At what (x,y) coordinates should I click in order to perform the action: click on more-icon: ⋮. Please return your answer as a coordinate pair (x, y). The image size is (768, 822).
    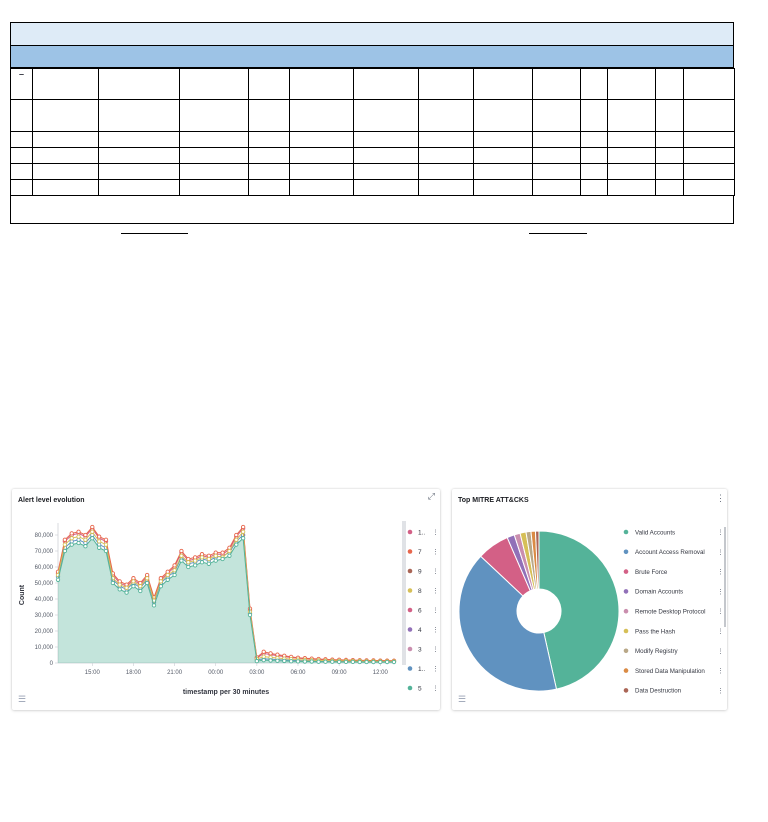
    Looking at the image, I should click on (720, 498).